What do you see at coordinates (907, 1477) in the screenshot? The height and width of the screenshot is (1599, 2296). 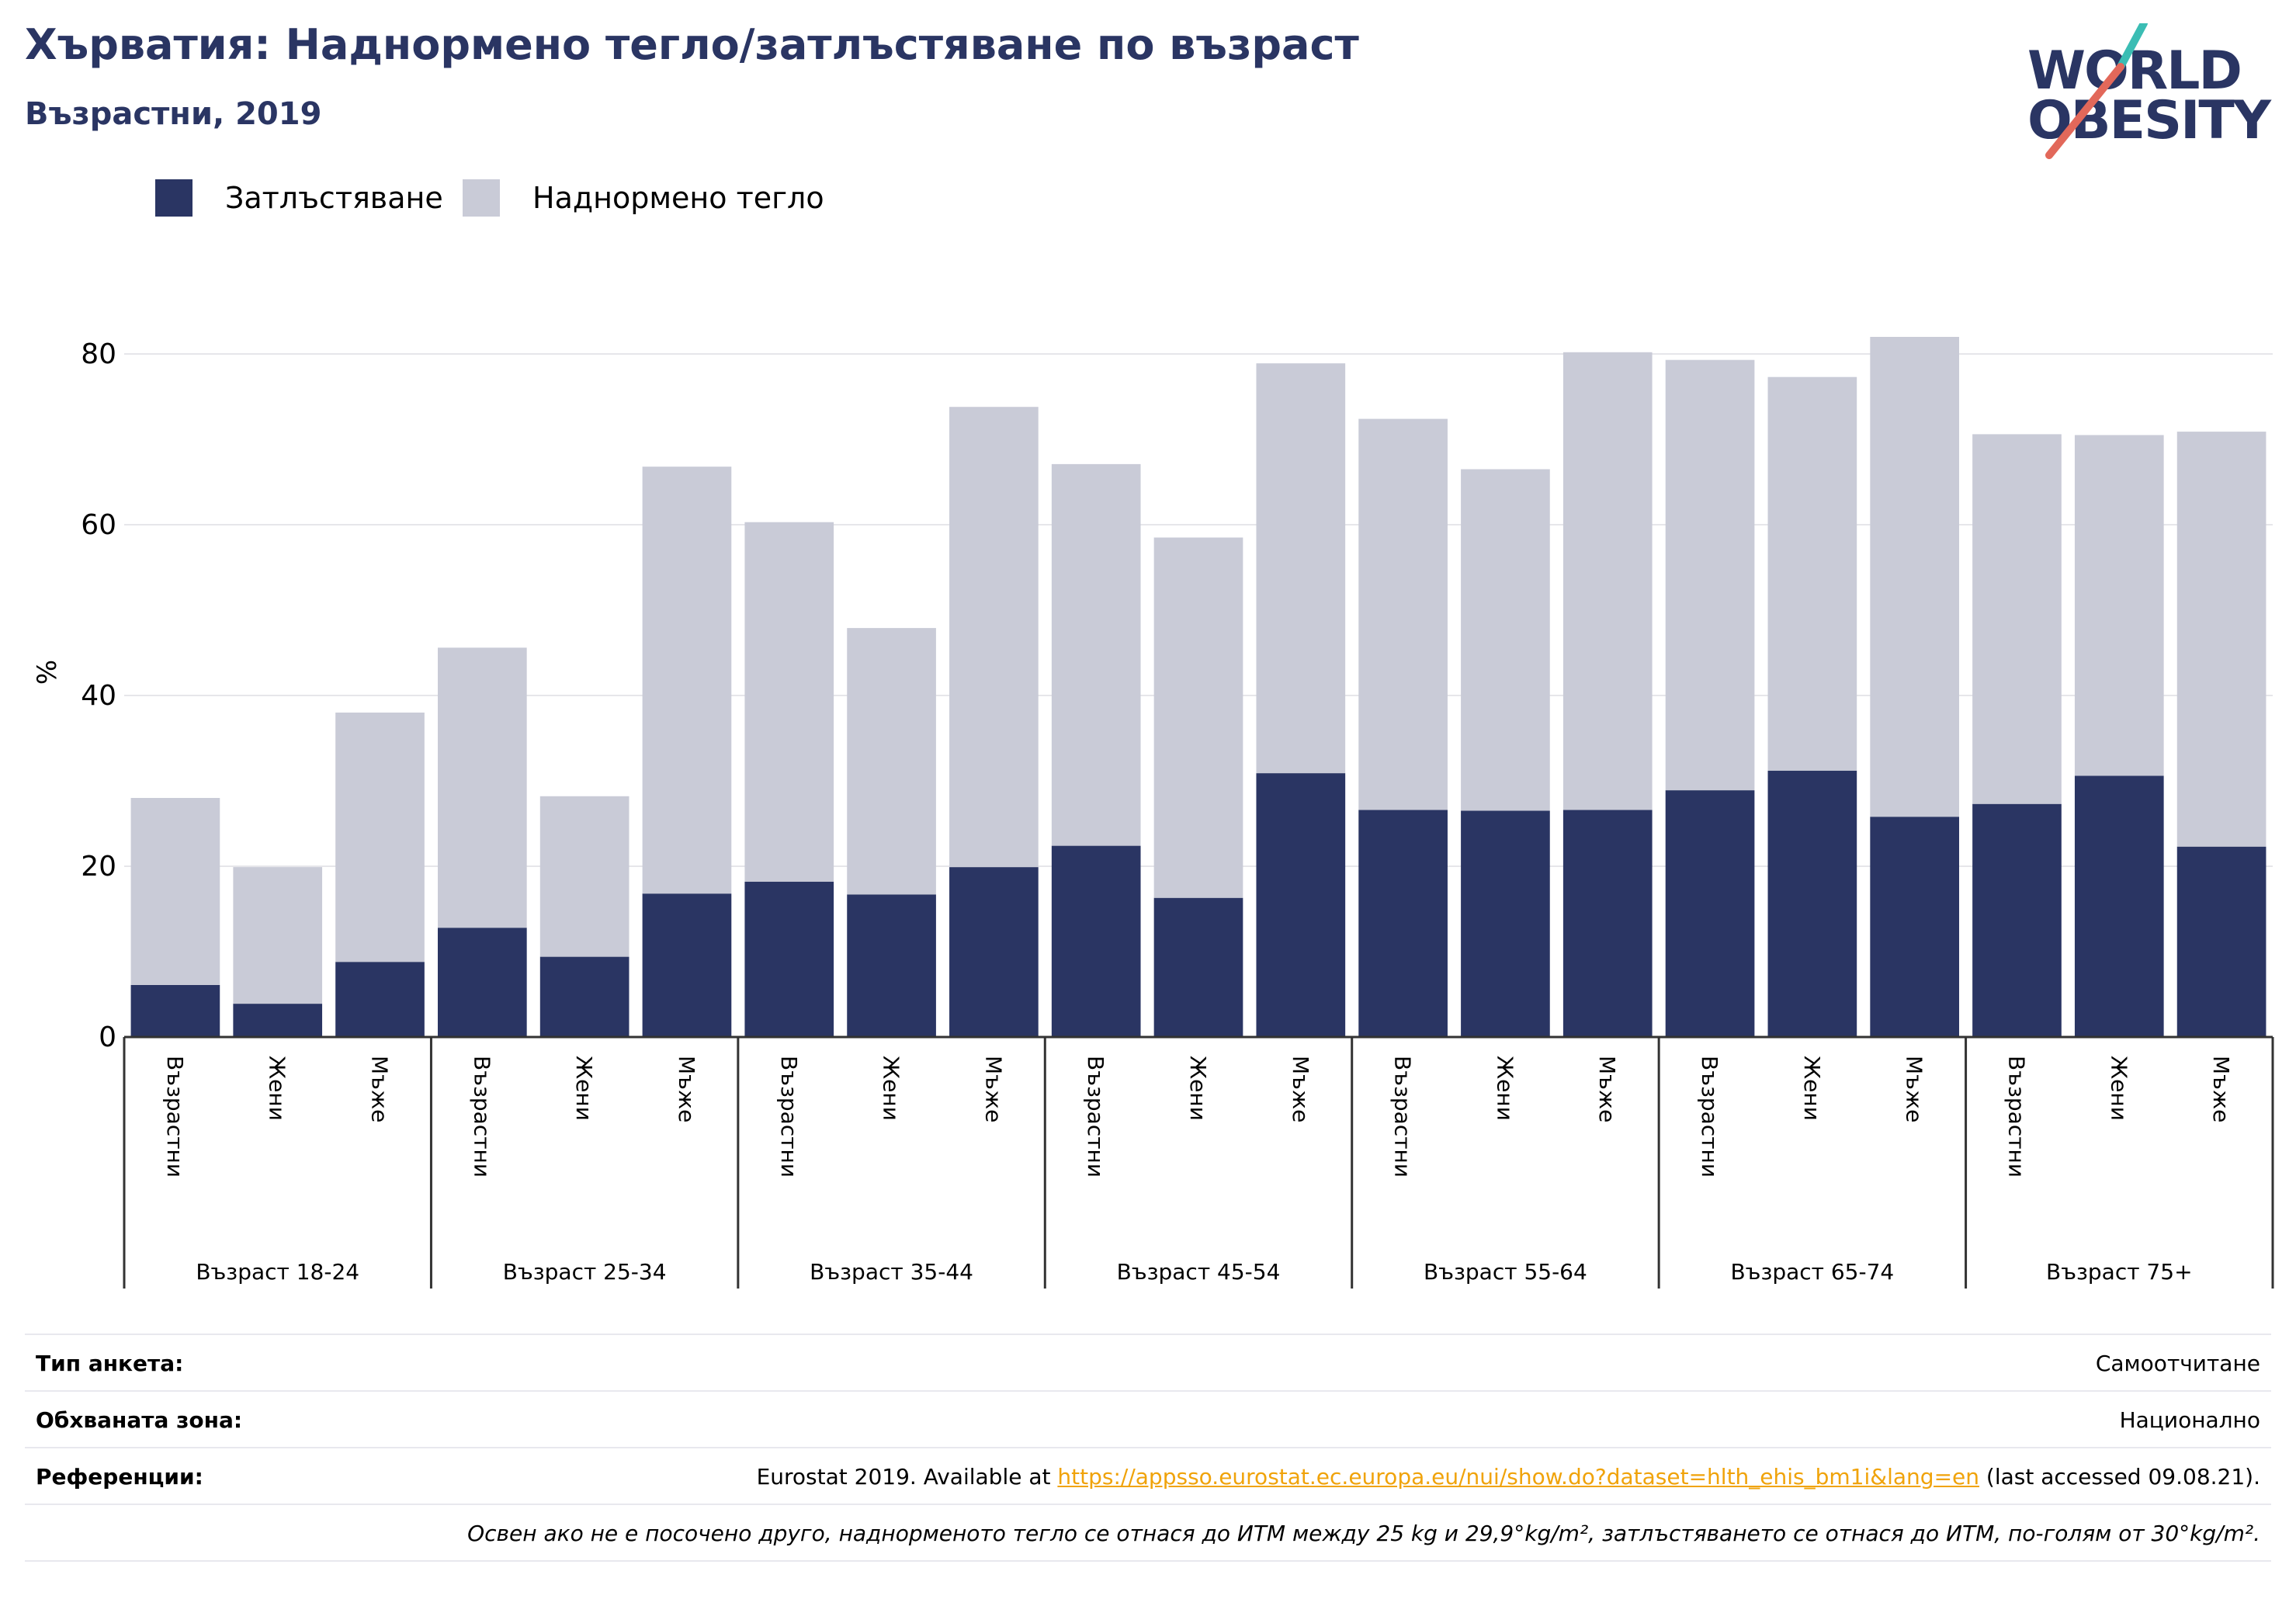 I see `references-prefix: Eurostat 2019. Available at` at bounding box center [907, 1477].